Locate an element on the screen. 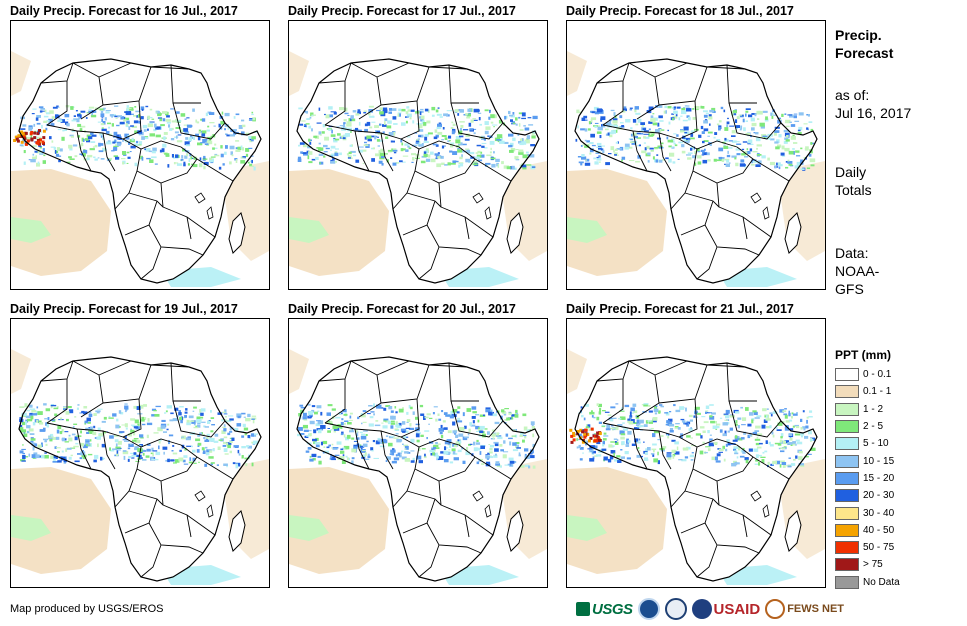 The width and height of the screenshot is (967, 626). legend-label: 40 - 50 is located at coordinates (879, 530).